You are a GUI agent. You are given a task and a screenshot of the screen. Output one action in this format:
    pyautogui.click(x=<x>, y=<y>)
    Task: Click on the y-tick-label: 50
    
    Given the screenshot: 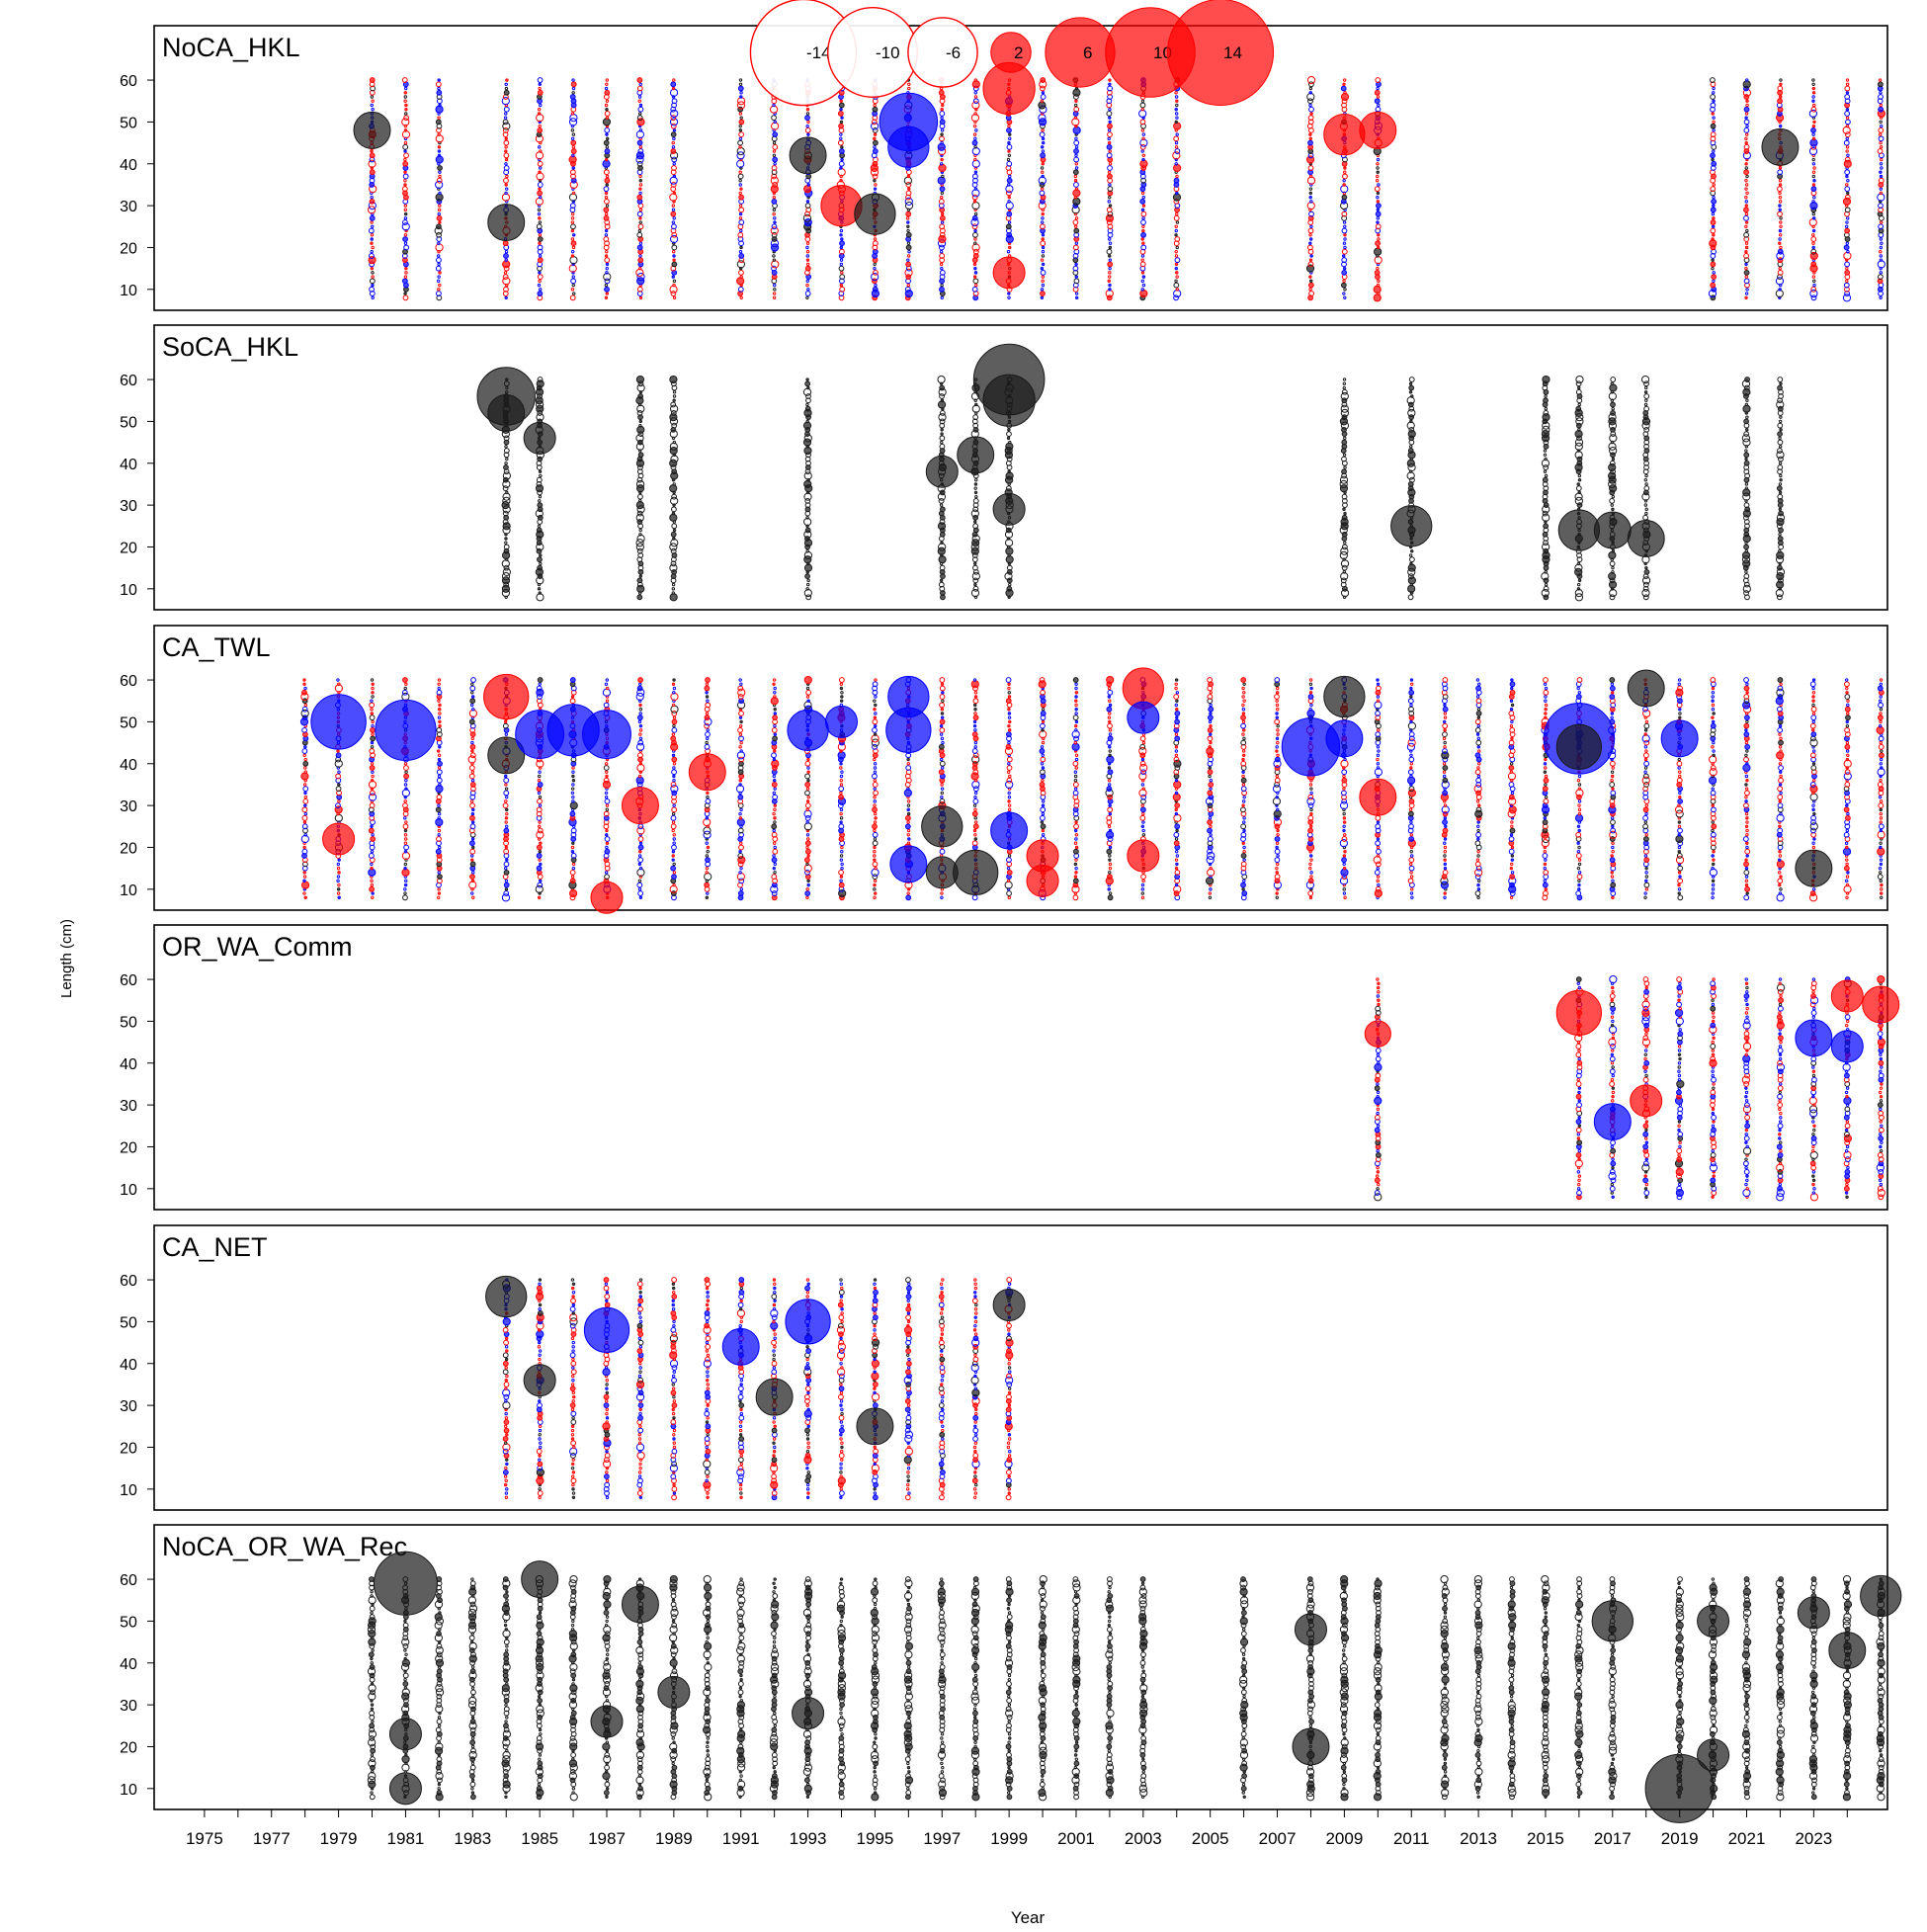 What is the action you would take?
    pyautogui.click(x=128, y=422)
    